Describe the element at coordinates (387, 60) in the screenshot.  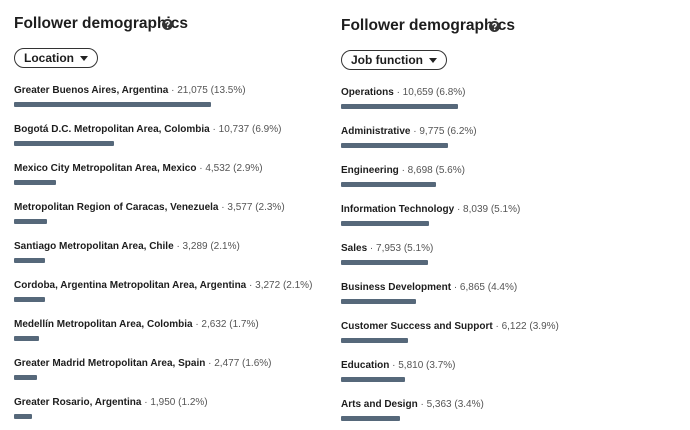
I see `filter-label: Job function` at that location.